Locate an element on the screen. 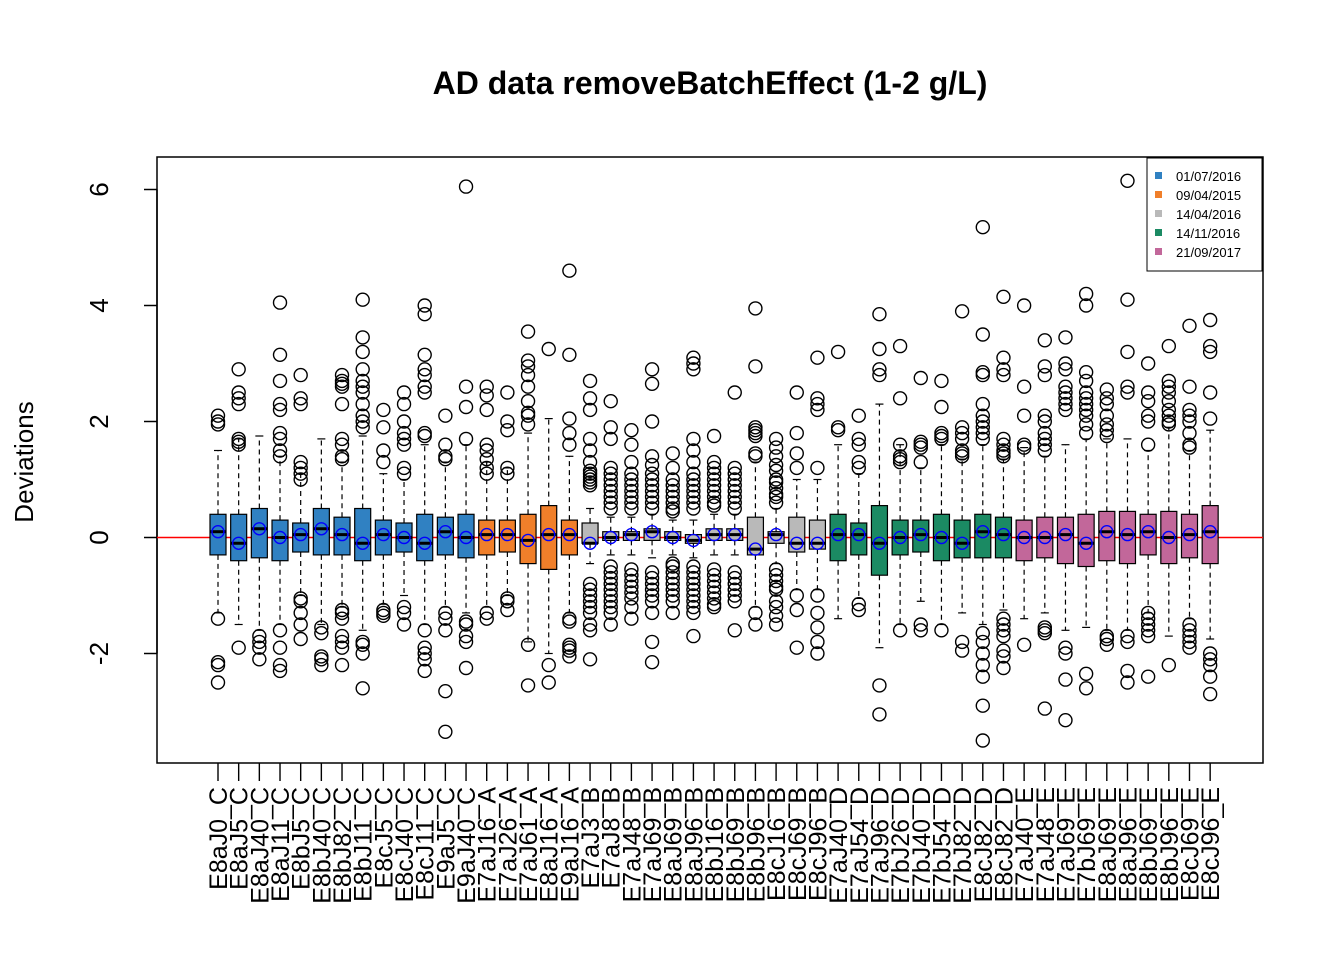 Image resolution: width=1344 pixels, height=960 pixels. y-tick-label: 4 is located at coordinates (99, 305).